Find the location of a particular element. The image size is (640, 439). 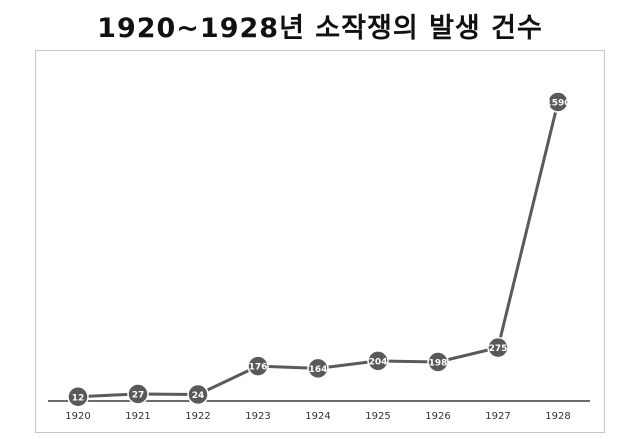

data-label-1920: 12 is located at coordinates (78, 398).